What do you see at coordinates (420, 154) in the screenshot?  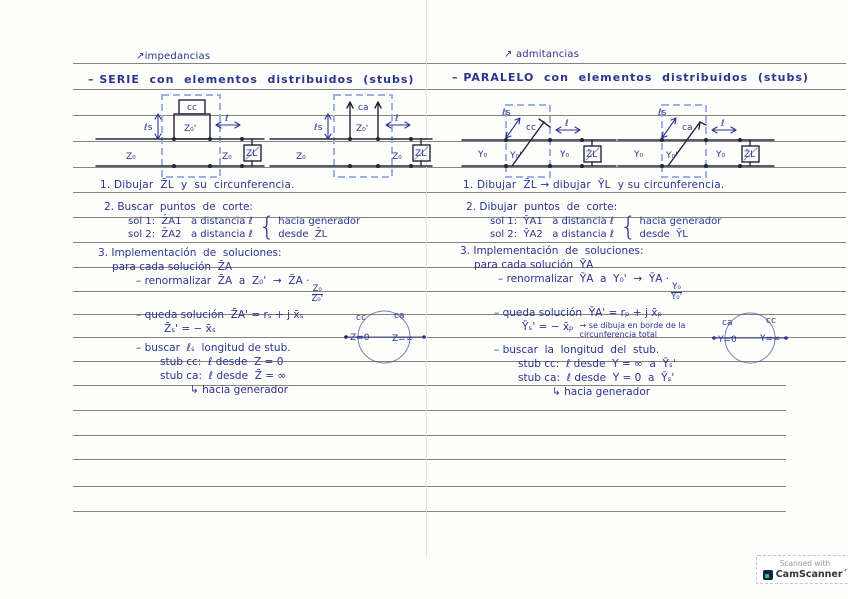 I see `load-label: ZL` at bounding box center [420, 154].